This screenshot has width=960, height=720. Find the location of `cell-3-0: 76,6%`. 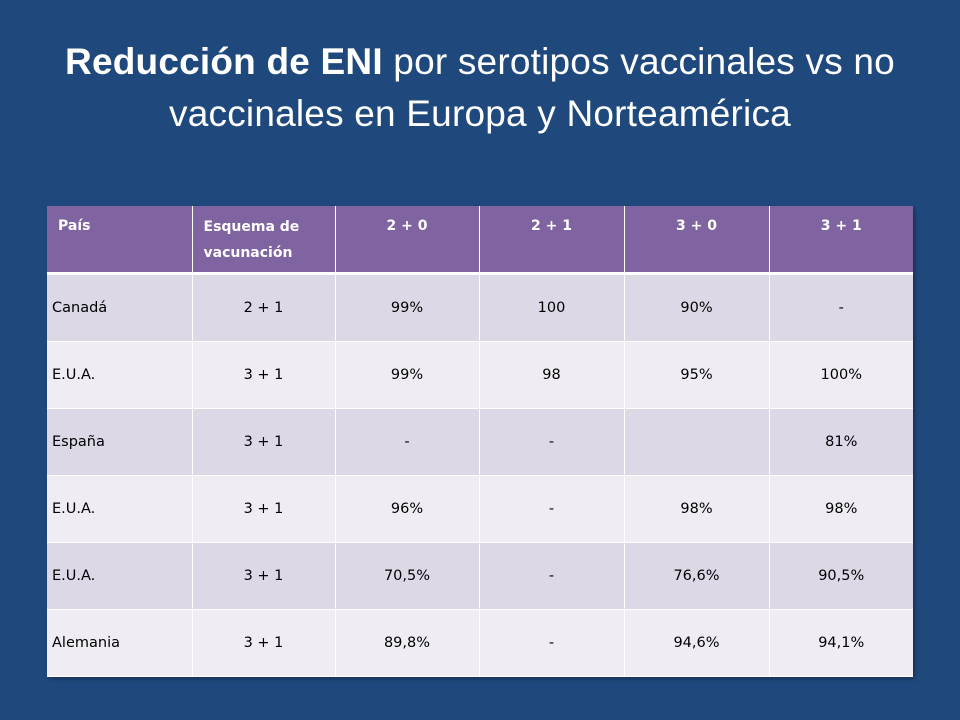

cell-3-0: 76,6% is located at coordinates (697, 576).